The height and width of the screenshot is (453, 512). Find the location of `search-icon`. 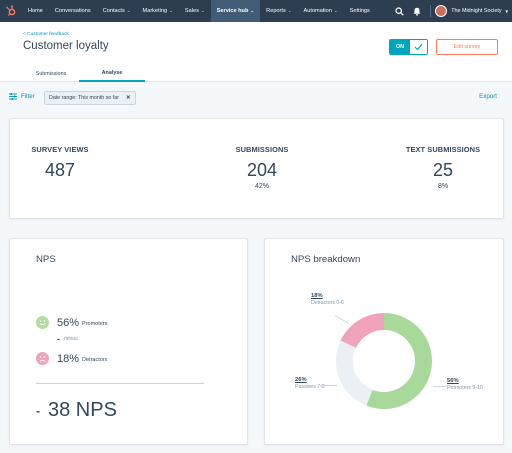

search-icon is located at coordinates (399, 11).